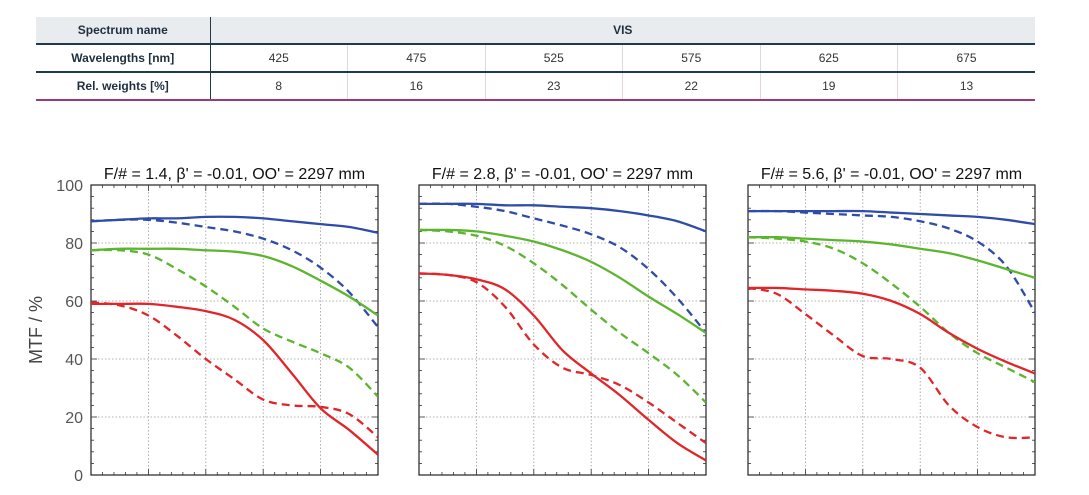 The height and width of the screenshot is (495, 1089). What do you see at coordinates (278, 86) in the screenshot?
I see `weight-cell: 8` at bounding box center [278, 86].